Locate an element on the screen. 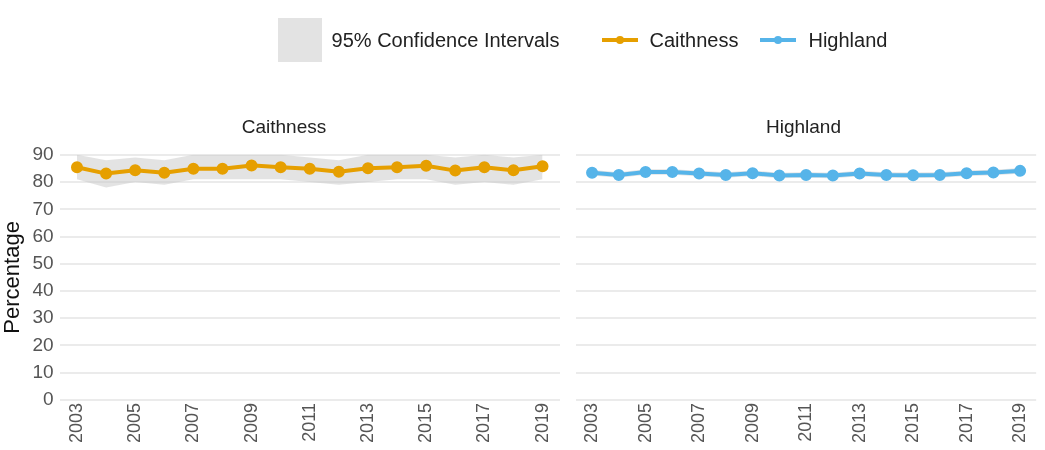 The image size is (1045, 450). legend-label: Caithness is located at coordinates (694, 40).